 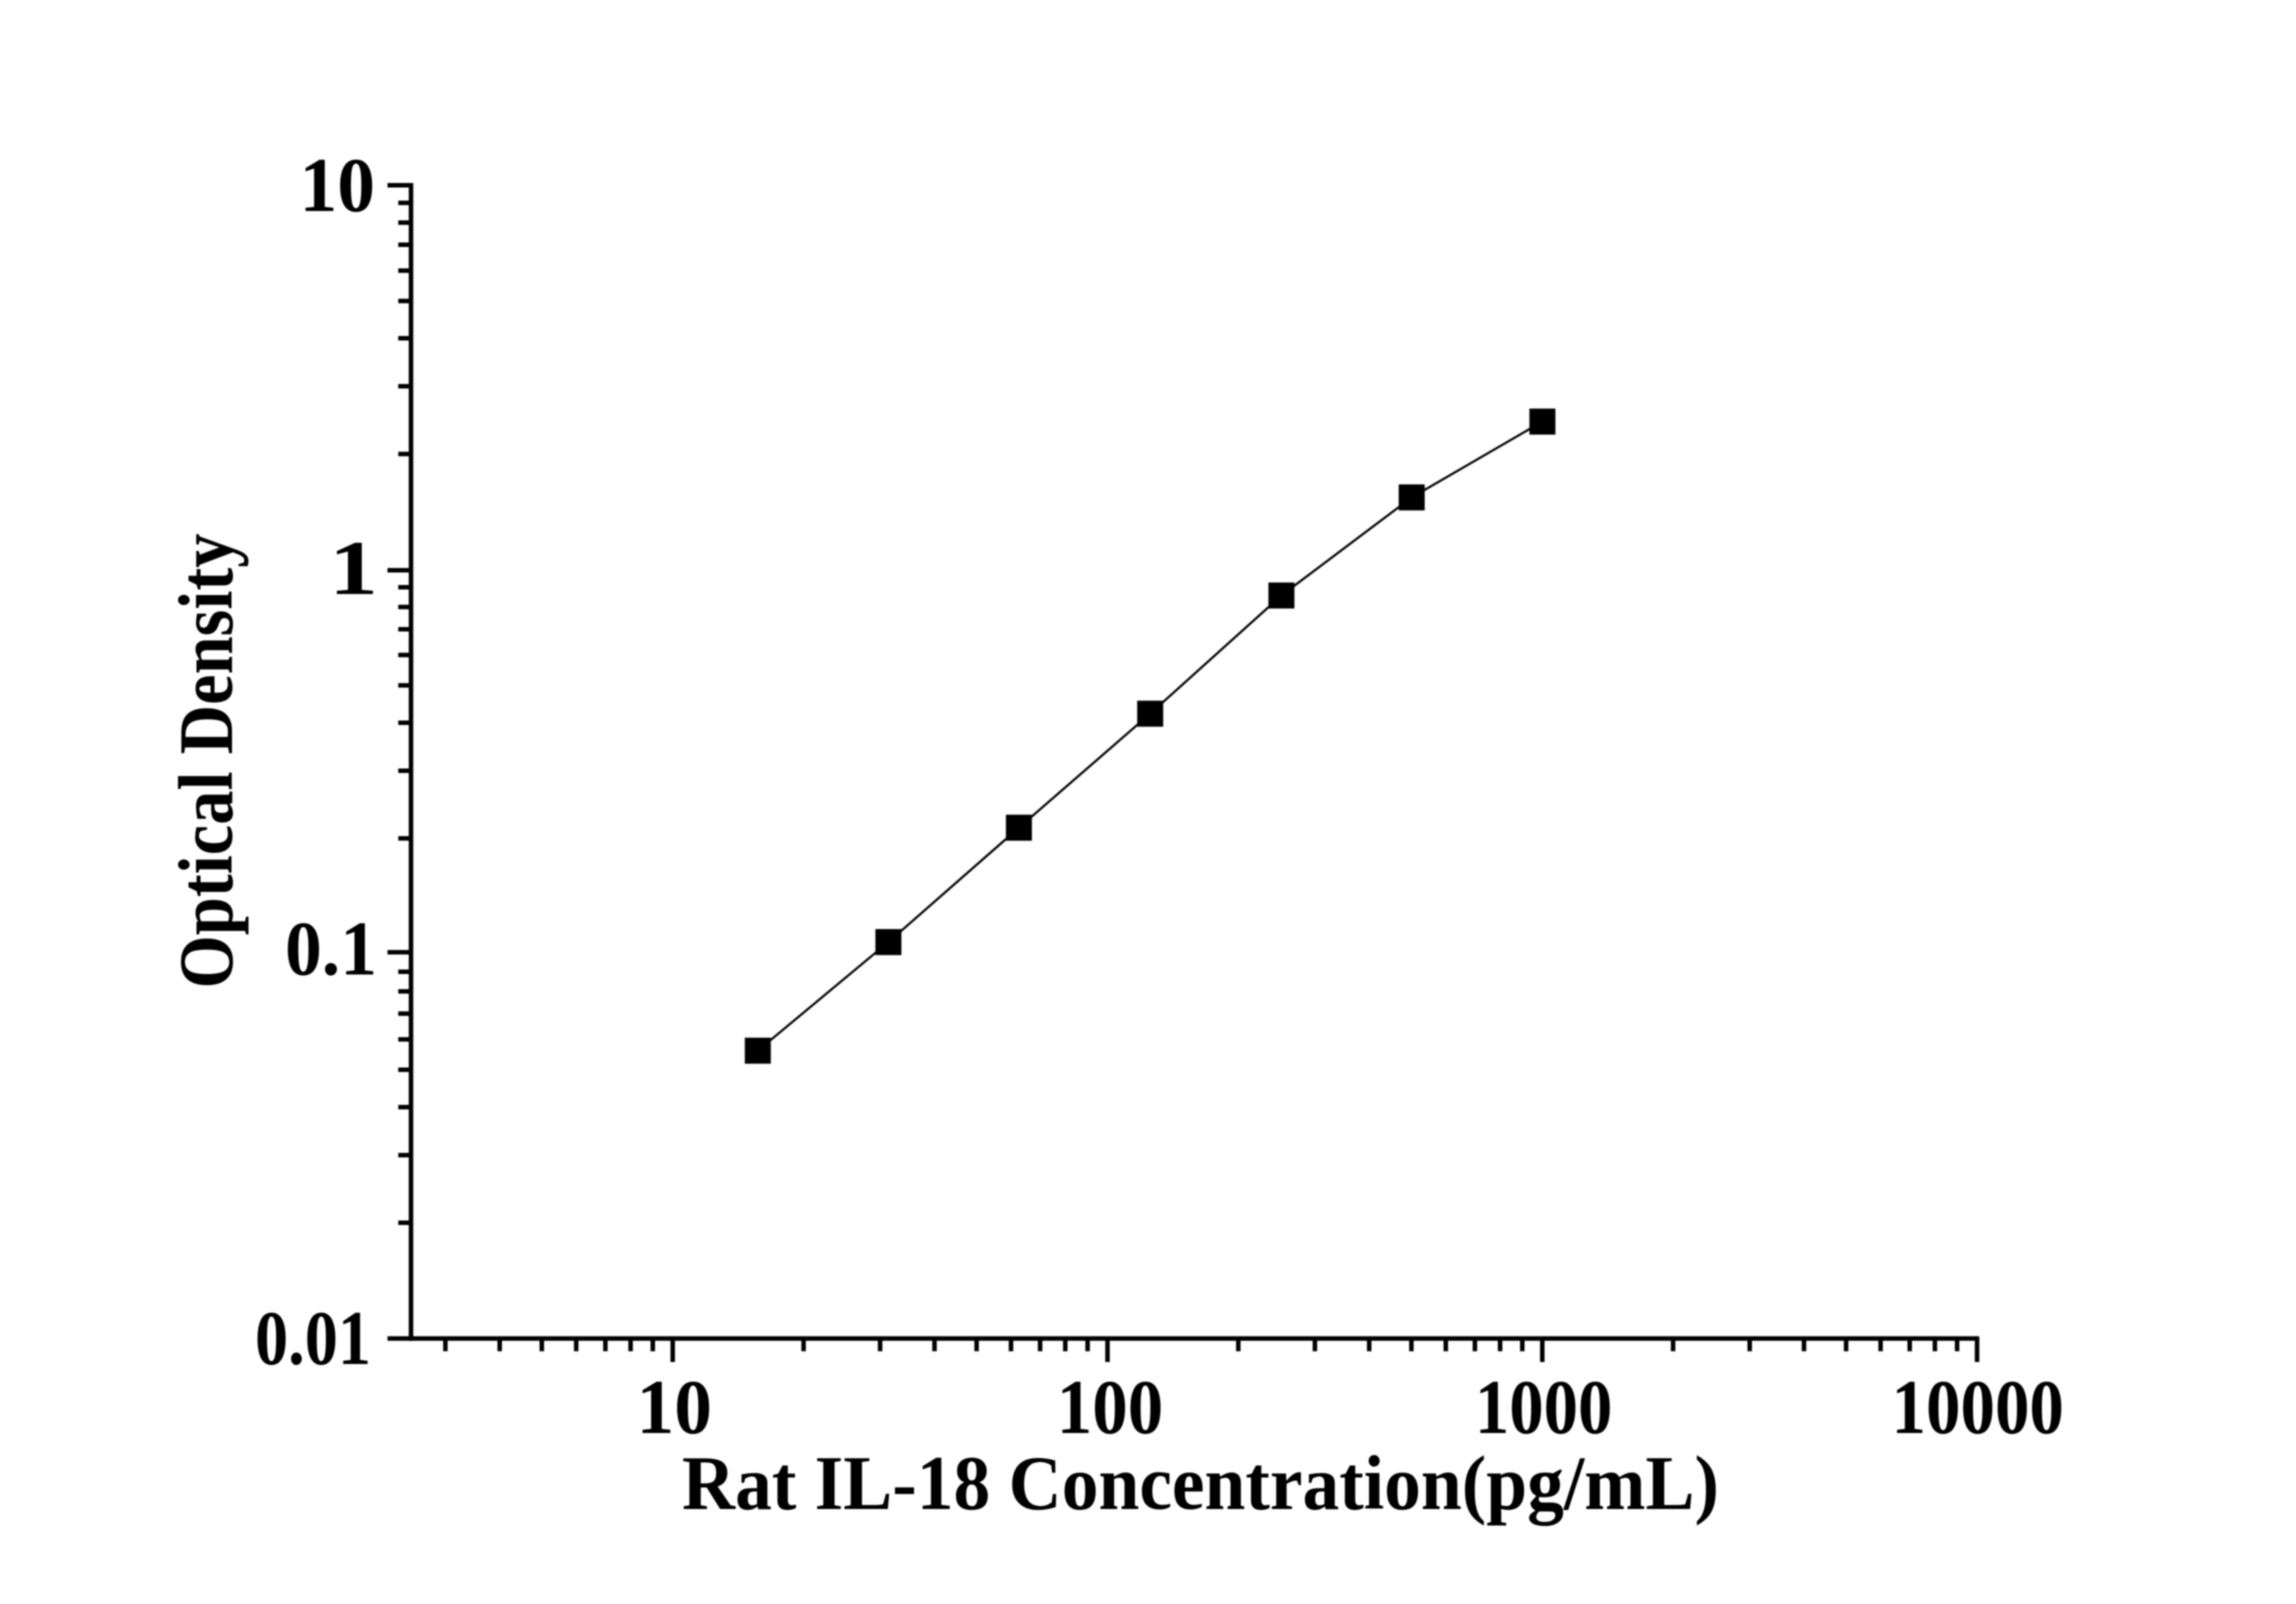 I want to click on svg-text: 10000, so click(x=1978, y=1407).